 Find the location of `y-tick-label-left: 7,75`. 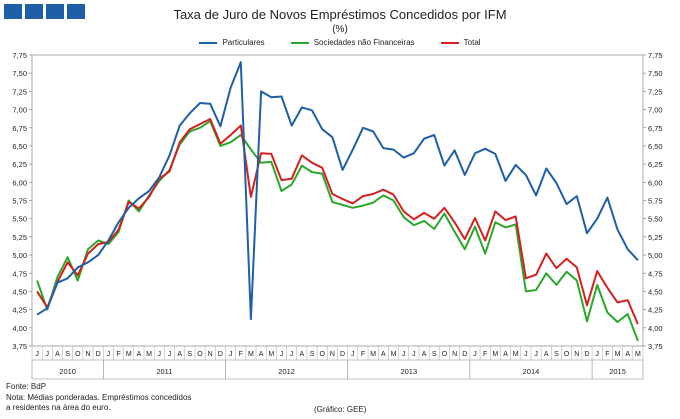

y-tick-label-left: 7,75 is located at coordinates (19, 55).